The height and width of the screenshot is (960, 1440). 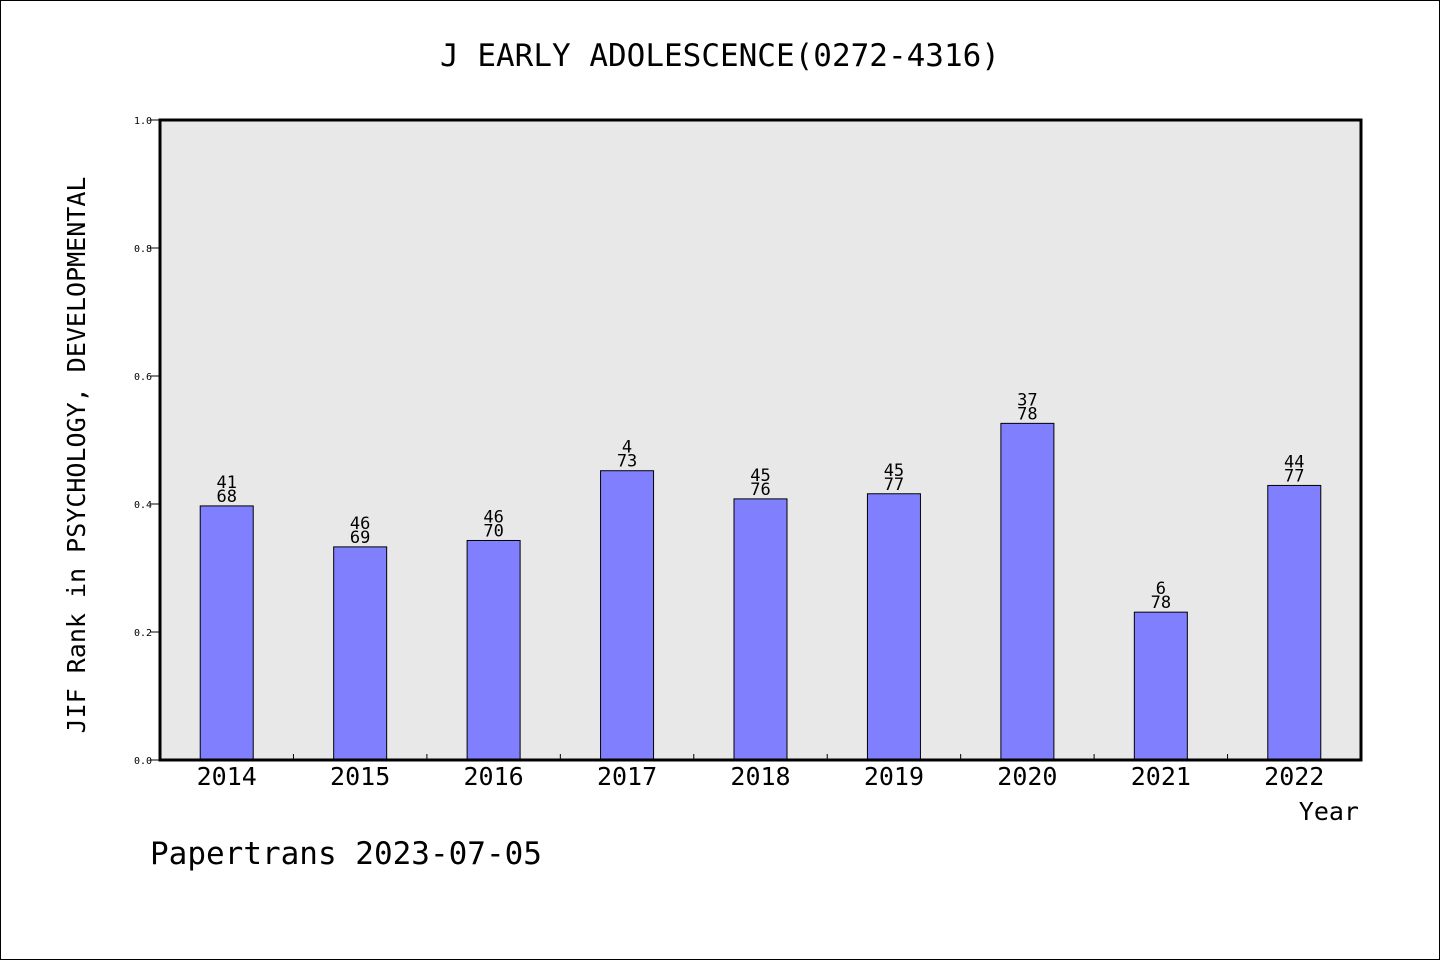 I want to click on bar-2014, so click(x=226, y=633).